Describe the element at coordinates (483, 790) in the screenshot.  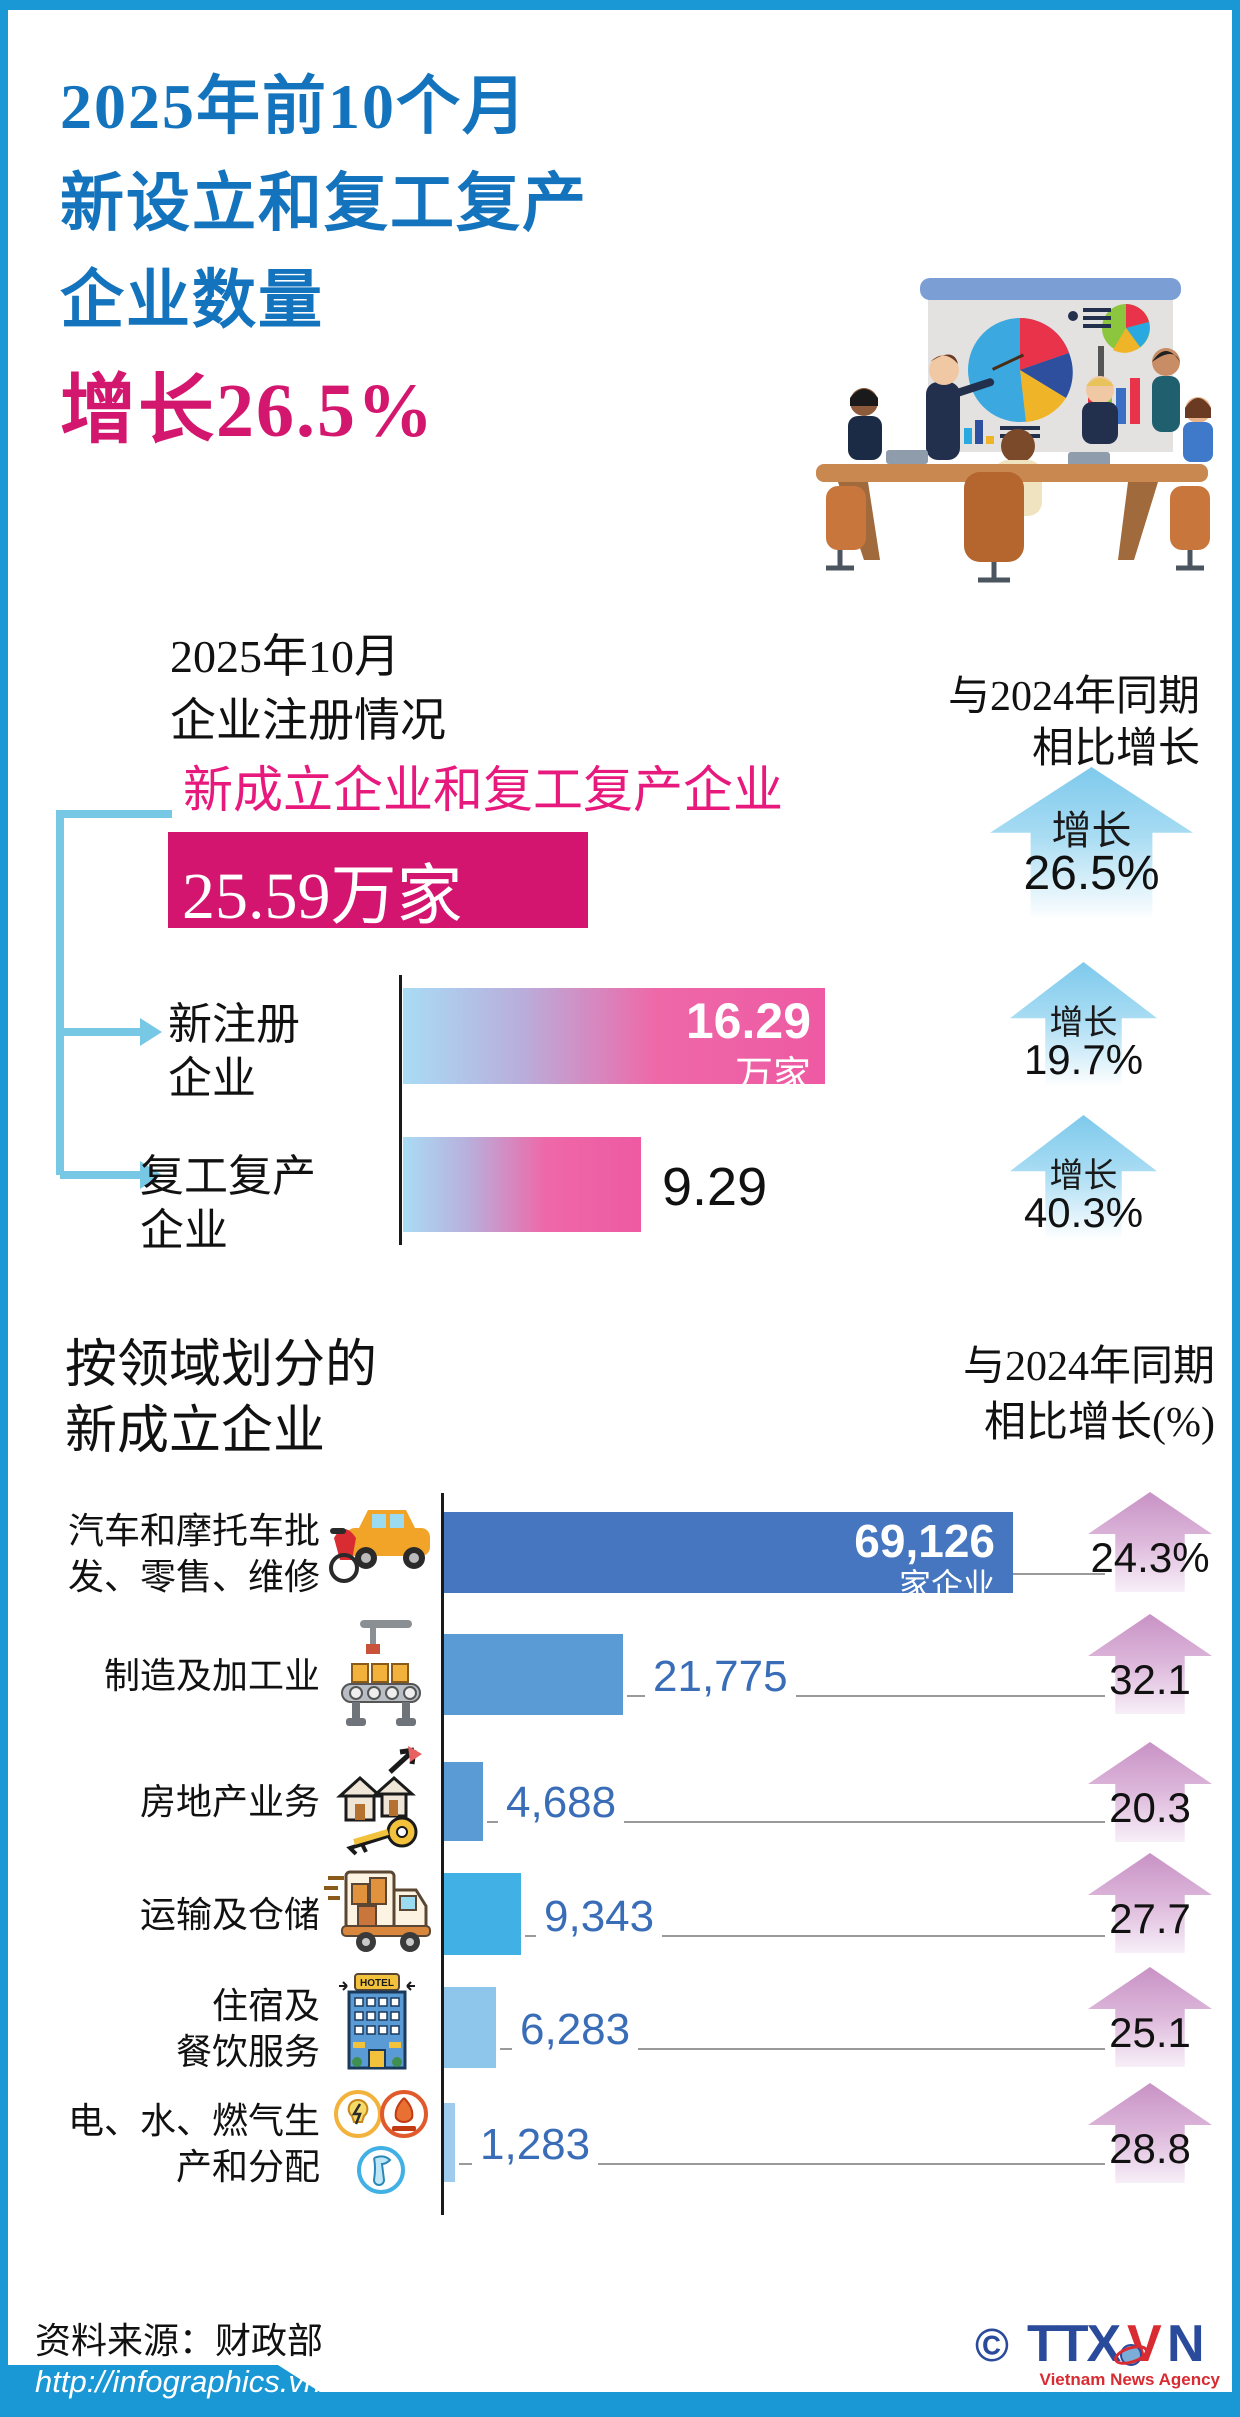
I see `section1-subtitle: 新成立企业和复工复产企业` at that location.